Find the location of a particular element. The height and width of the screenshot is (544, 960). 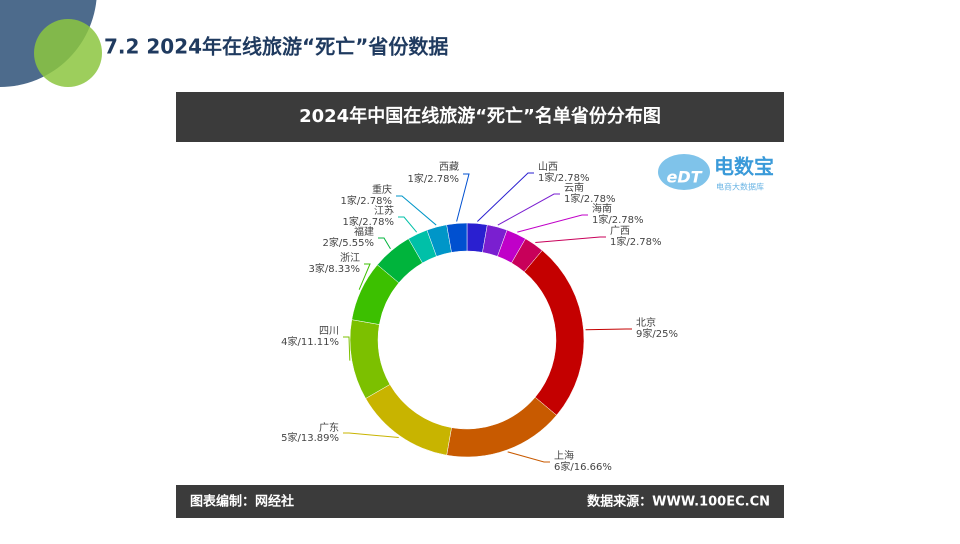

source-right: 数据来源：WWW.100EC.CN is located at coordinates (678, 502).